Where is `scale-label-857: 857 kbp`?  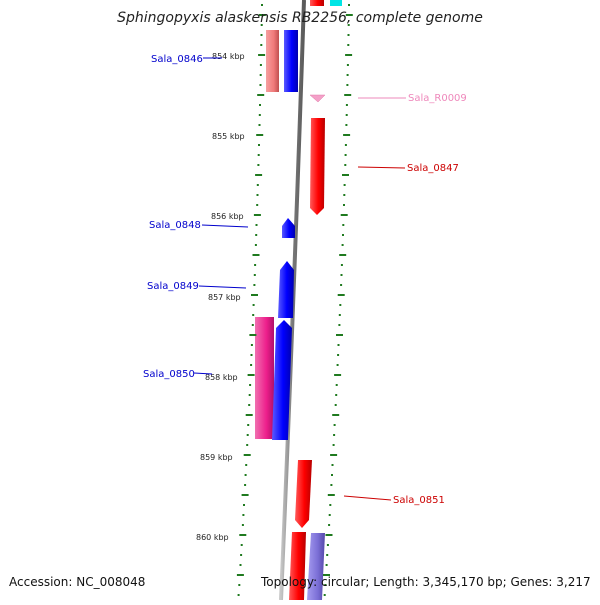
scale-label-857: 857 kbp is located at coordinates (224, 297).